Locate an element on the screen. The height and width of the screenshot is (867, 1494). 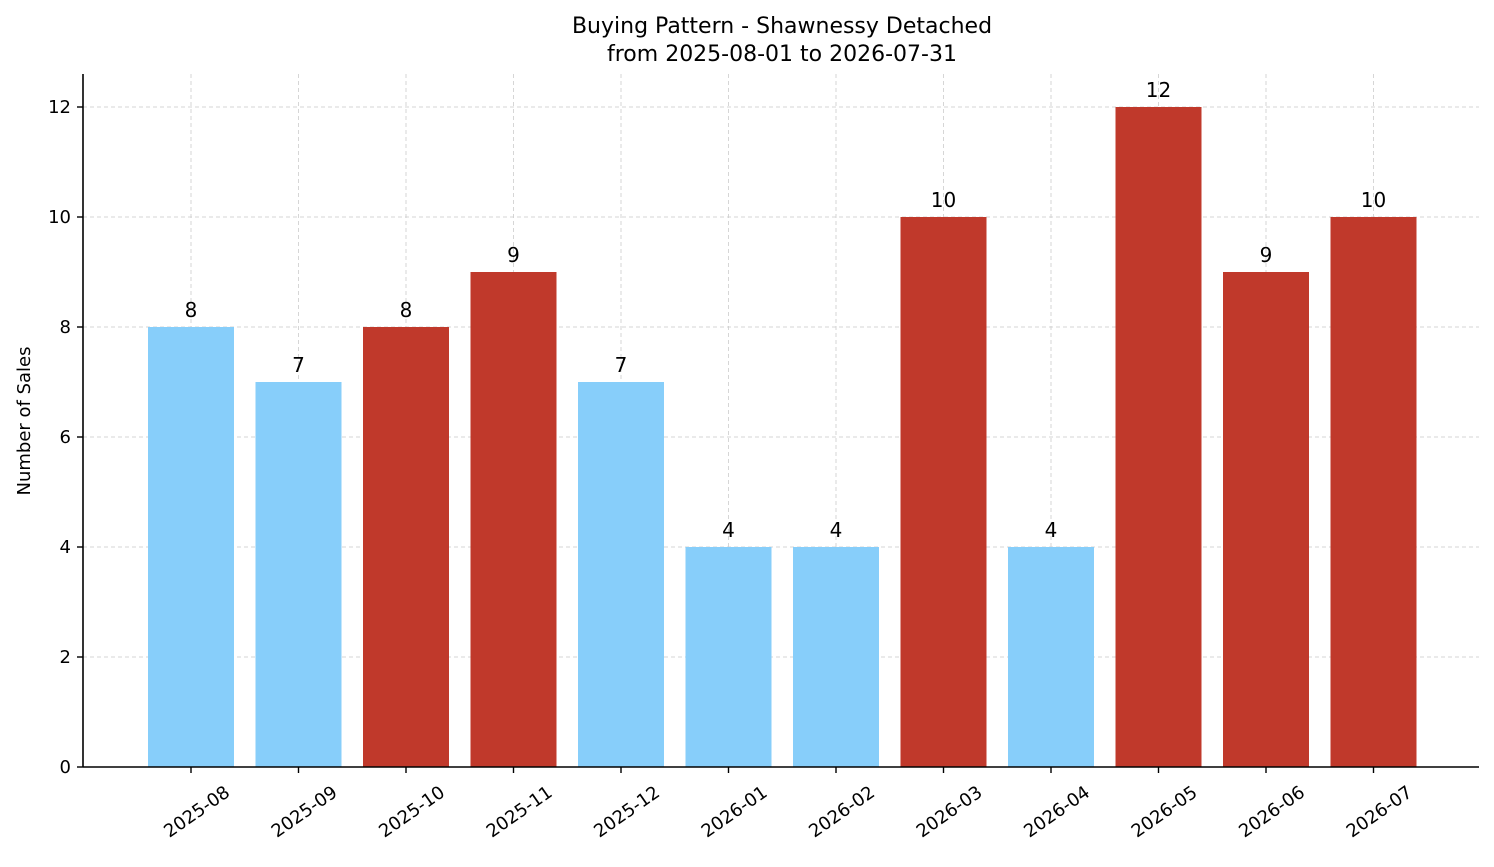
x-tick-label: 2026-01 is located at coordinates (735, 812).